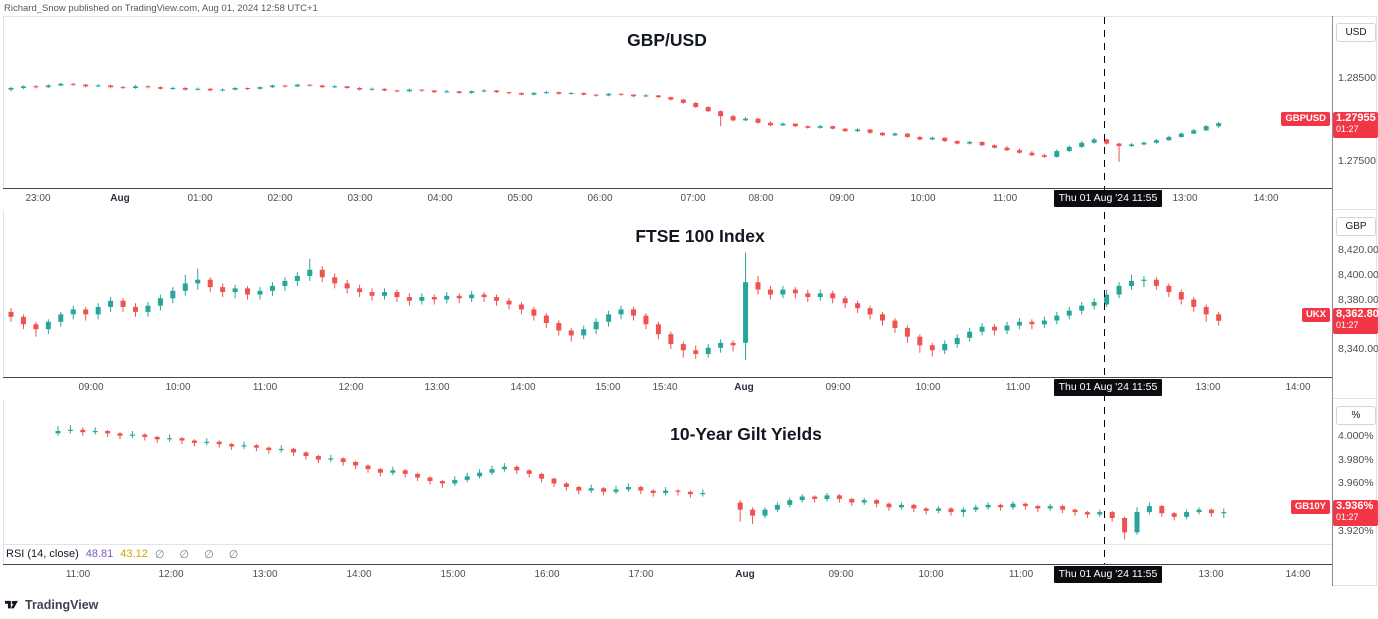  I want to click on time-tick: 02:00, so click(280, 198).